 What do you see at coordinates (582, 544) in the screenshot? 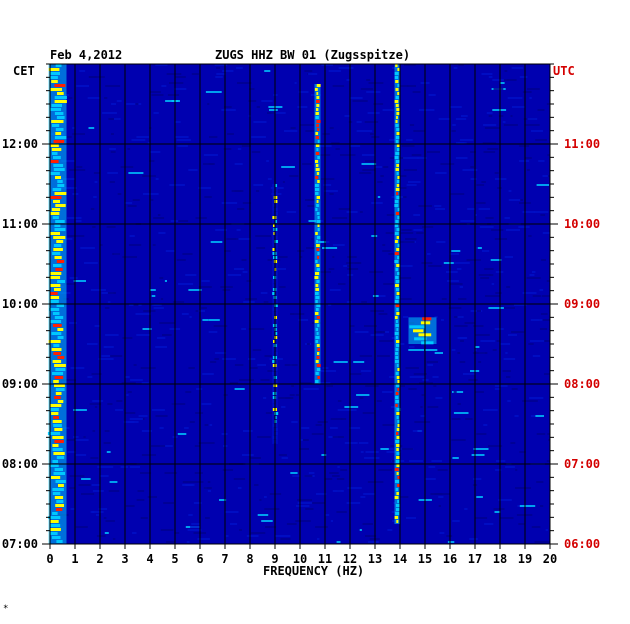
I see `y-tick-label-utc: 06:00` at bounding box center [582, 544].